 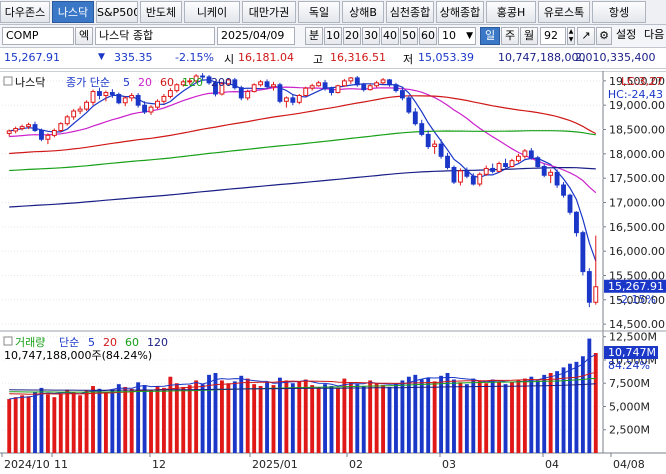 I want to click on market-tab-7: 상해B, so click(x=363, y=12).